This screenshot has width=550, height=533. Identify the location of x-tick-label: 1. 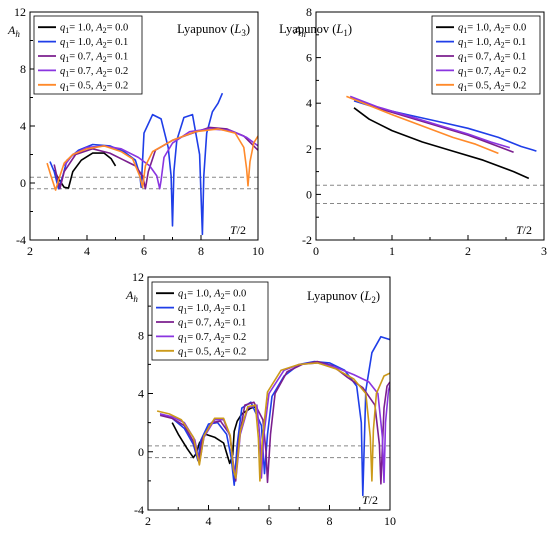
(392, 251).